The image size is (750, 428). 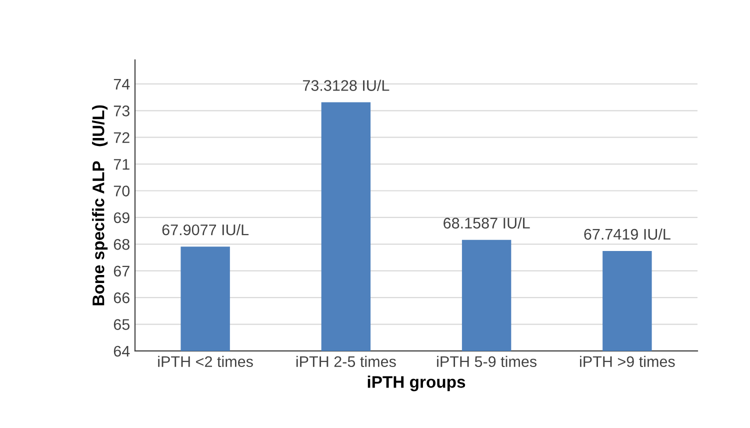 What do you see at coordinates (122, 164) in the screenshot?
I see `y-tick-label: 71` at bounding box center [122, 164].